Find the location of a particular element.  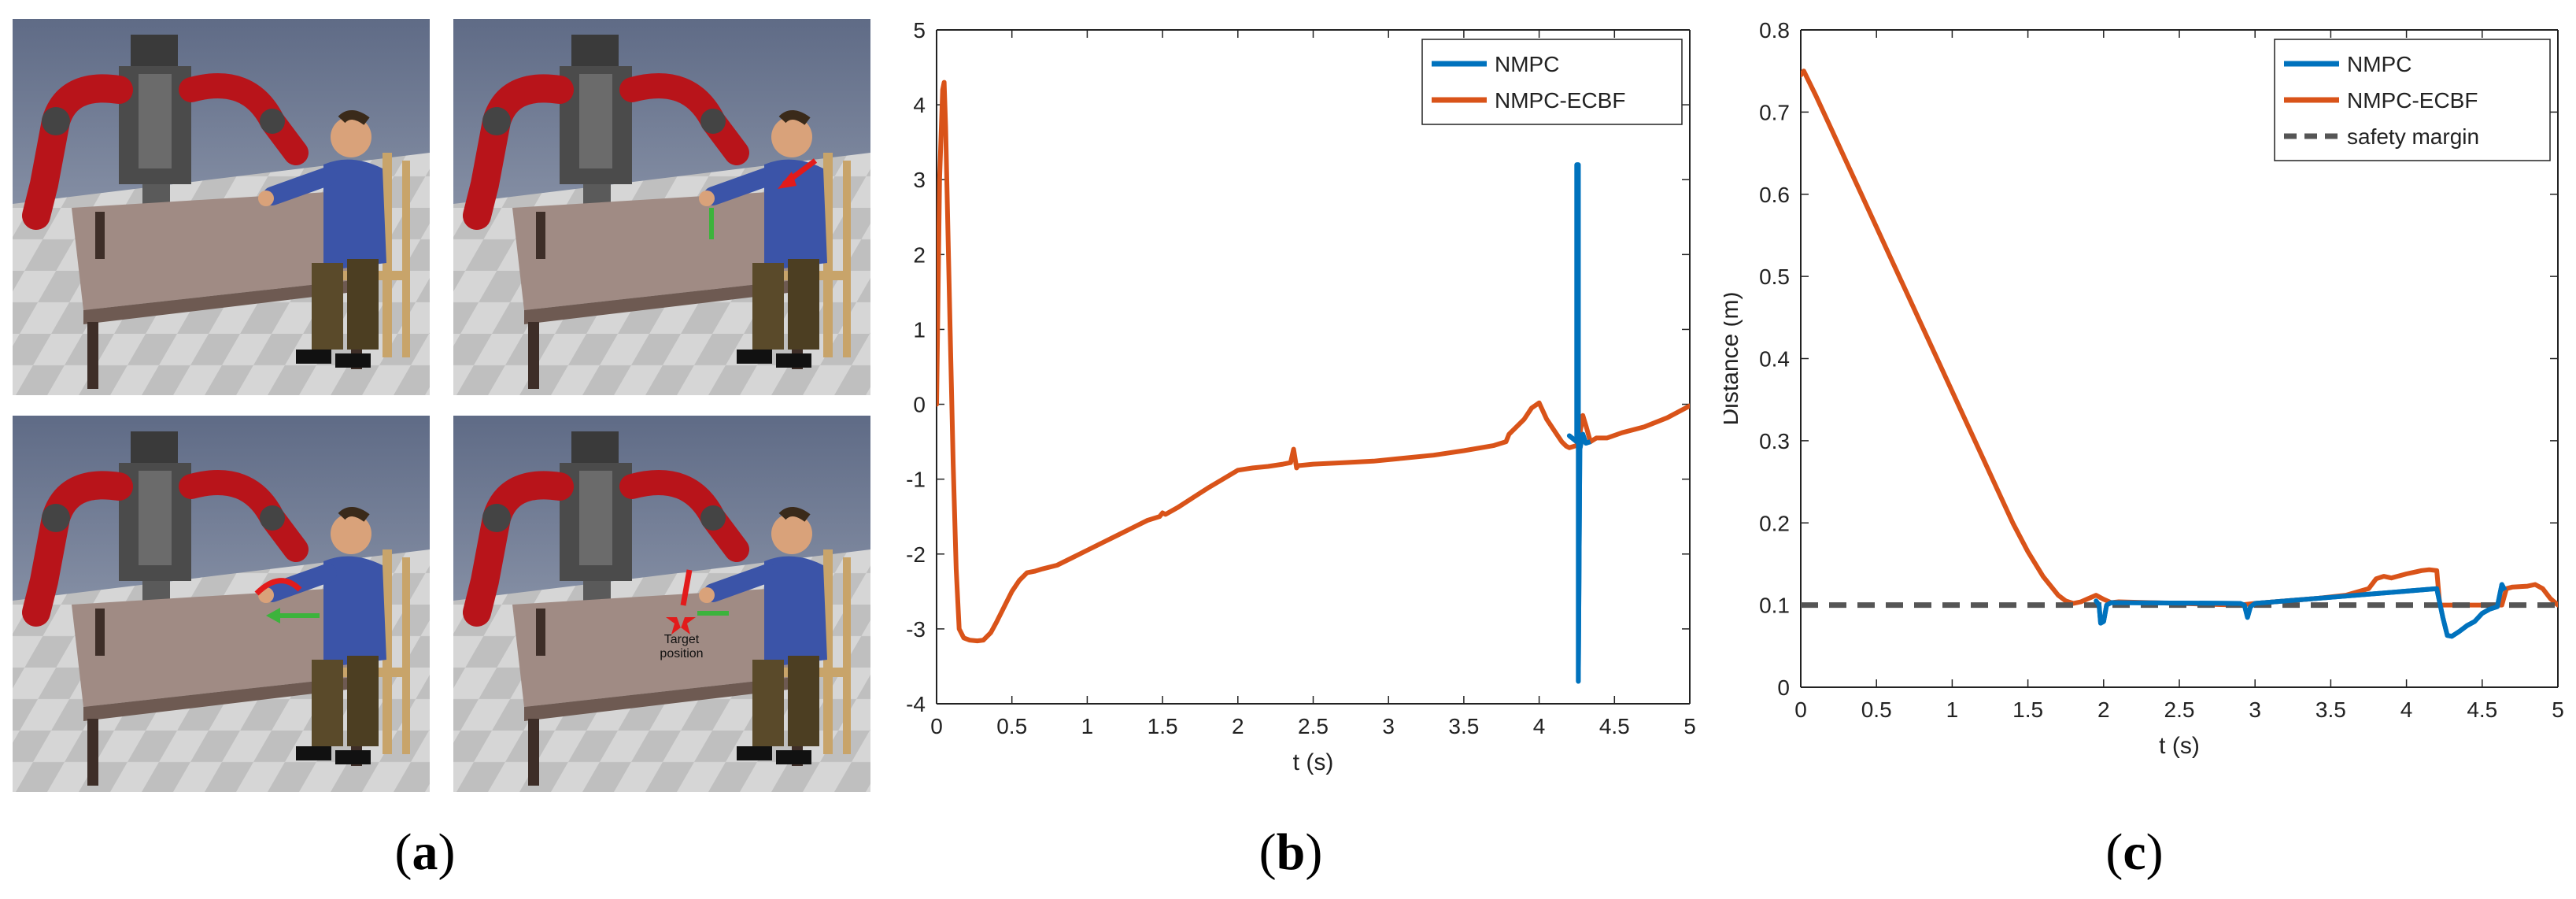

caption-b: (b) is located at coordinates (1290, 852).